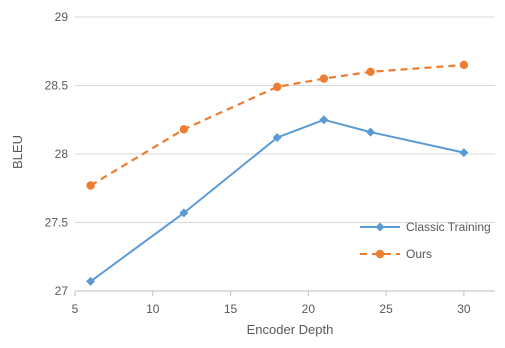 The height and width of the screenshot is (348, 505). What do you see at coordinates (425, 240) in the screenshot?
I see `legend: Classic Training Ours` at bounding box center [425, 240].